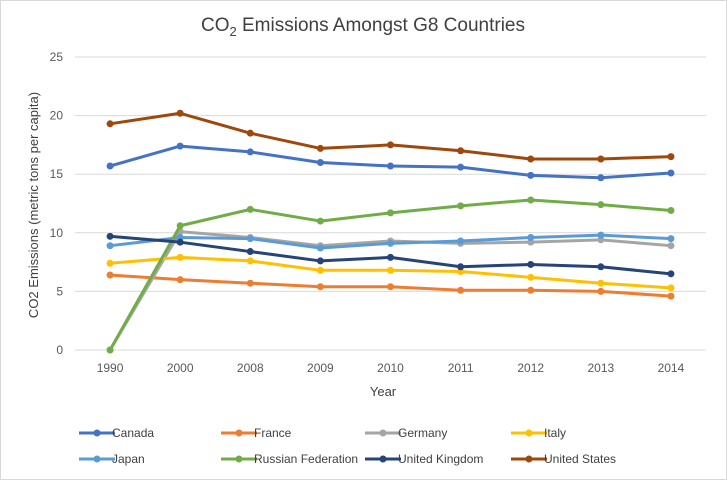  I want to click on series-italy, so click(390, 272).